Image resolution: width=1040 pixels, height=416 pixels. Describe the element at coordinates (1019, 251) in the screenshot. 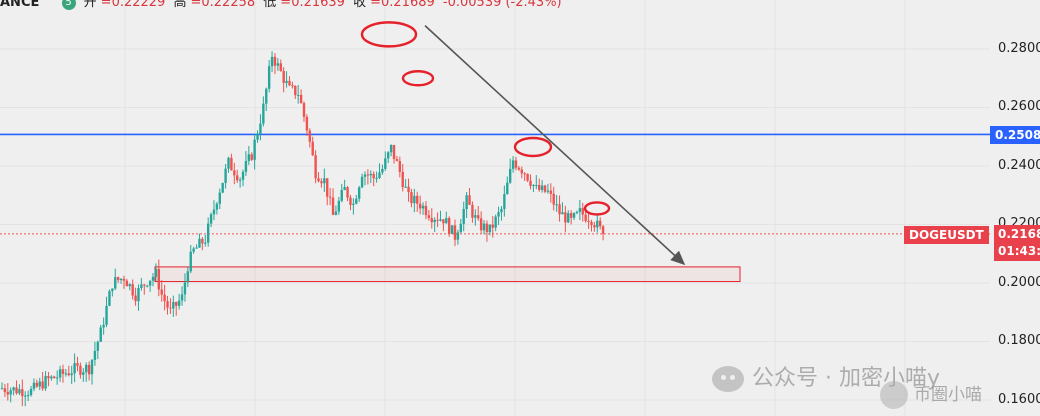

I see `candle-countdown: 01:43:` at that location.